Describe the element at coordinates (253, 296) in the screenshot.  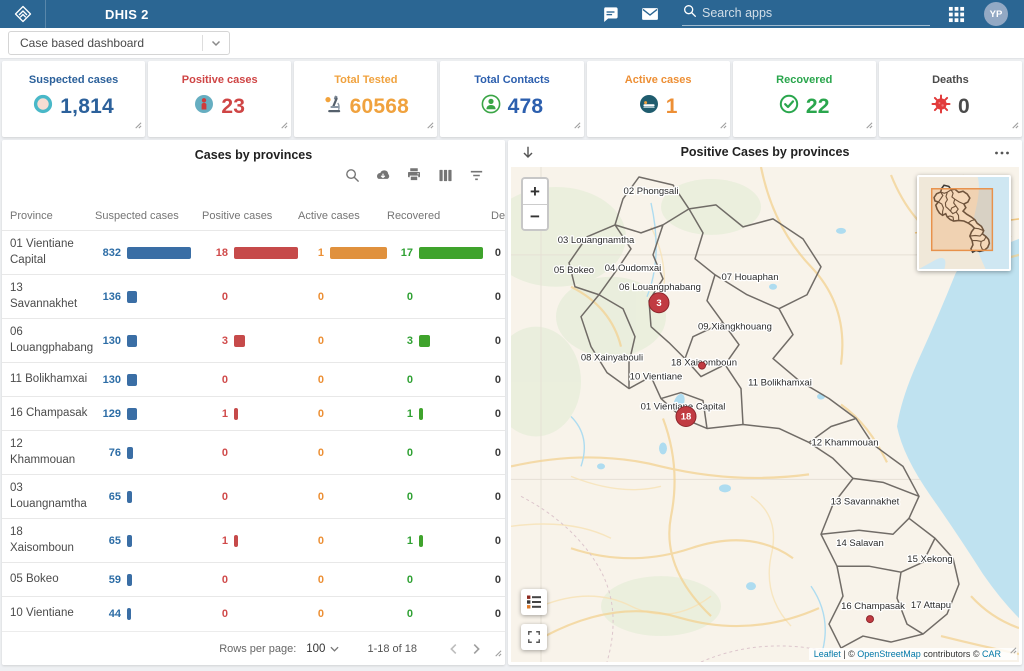
I see `table-row: 13 Savannakhet 136 0 0 0 0` at that location.